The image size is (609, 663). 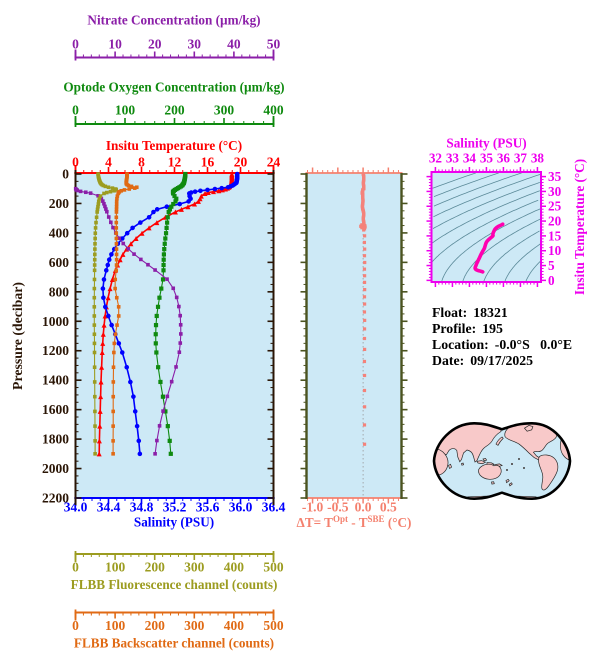 What do you see at coordinates (555, 191) in the screenshot?
I see `ts-temperature-tick-label: 30` at bounding box center [555, 191].